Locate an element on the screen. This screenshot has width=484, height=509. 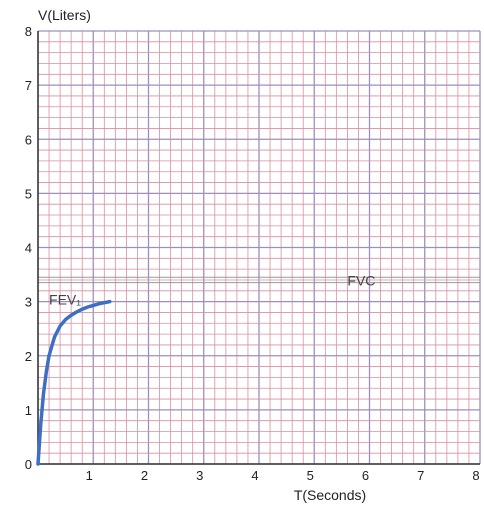
x-tick-label: 2 is located at coordinates (144, 475).